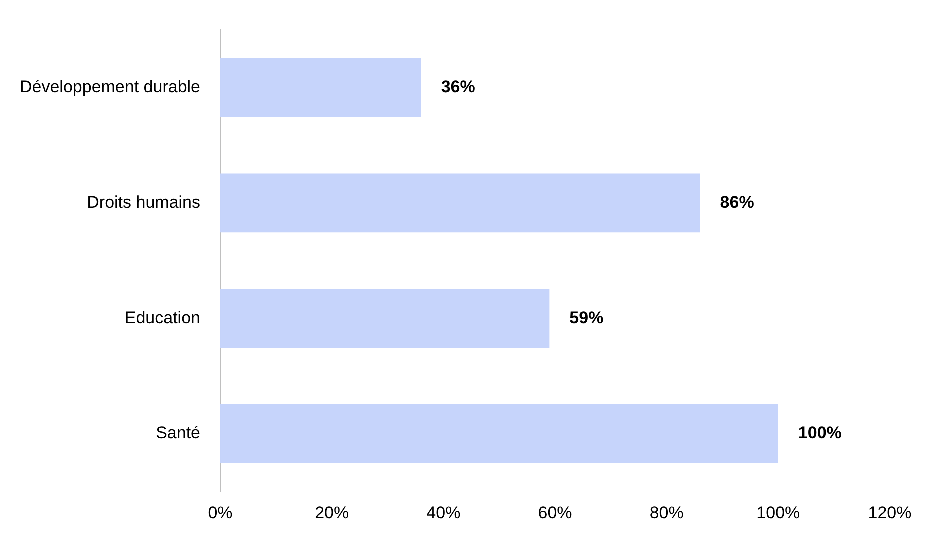  What do you see at coordinates (178, 433) in the screenshot?
I see `y-tick-label: Santé` at bounding box center [178, 433].